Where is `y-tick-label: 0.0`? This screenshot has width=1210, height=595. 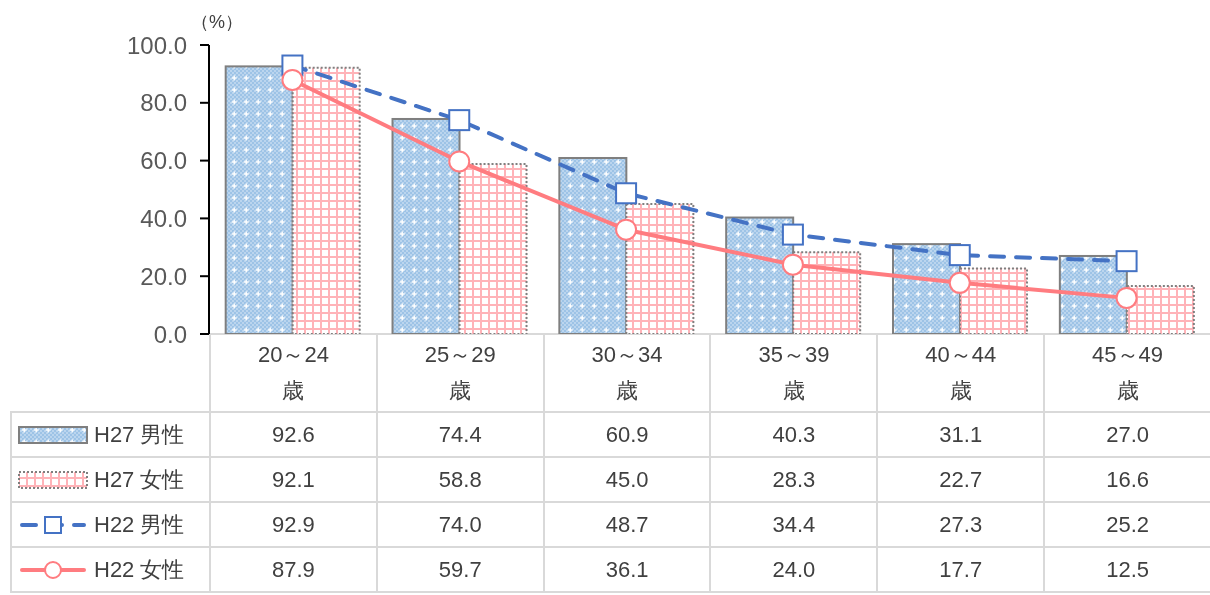
y-tick-label: 0.0 is located at coordinates (170, 334).